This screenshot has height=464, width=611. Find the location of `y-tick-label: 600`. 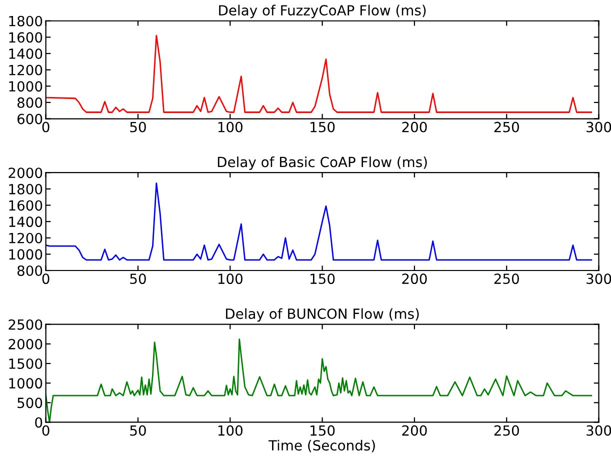

y-tick-label: 600 is located at coordinates (30, 119).